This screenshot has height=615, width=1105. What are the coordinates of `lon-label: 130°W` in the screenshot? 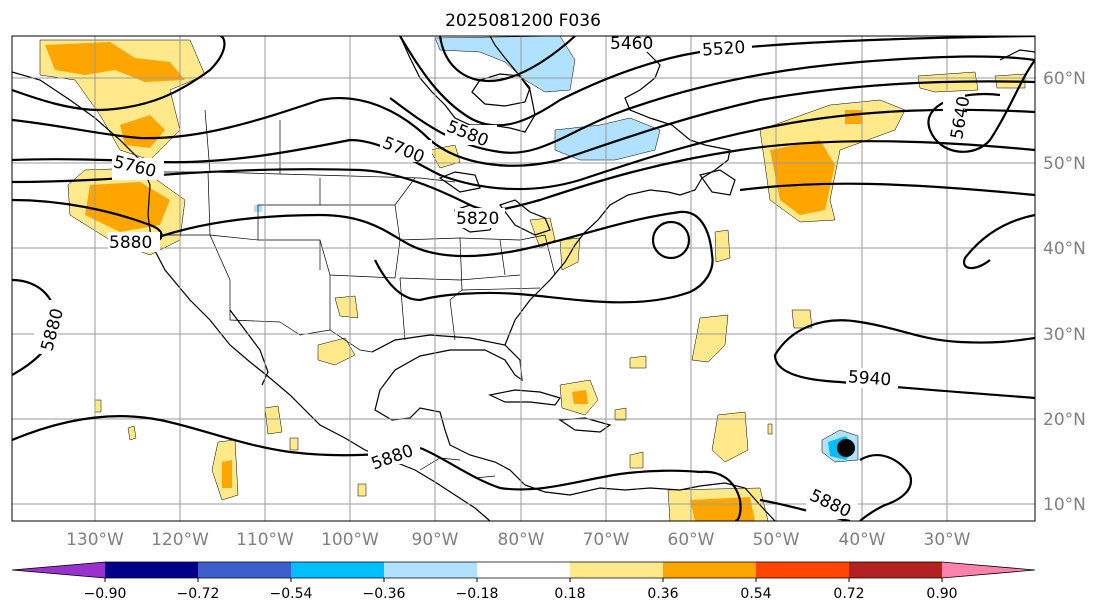 It's located at (95, 540).